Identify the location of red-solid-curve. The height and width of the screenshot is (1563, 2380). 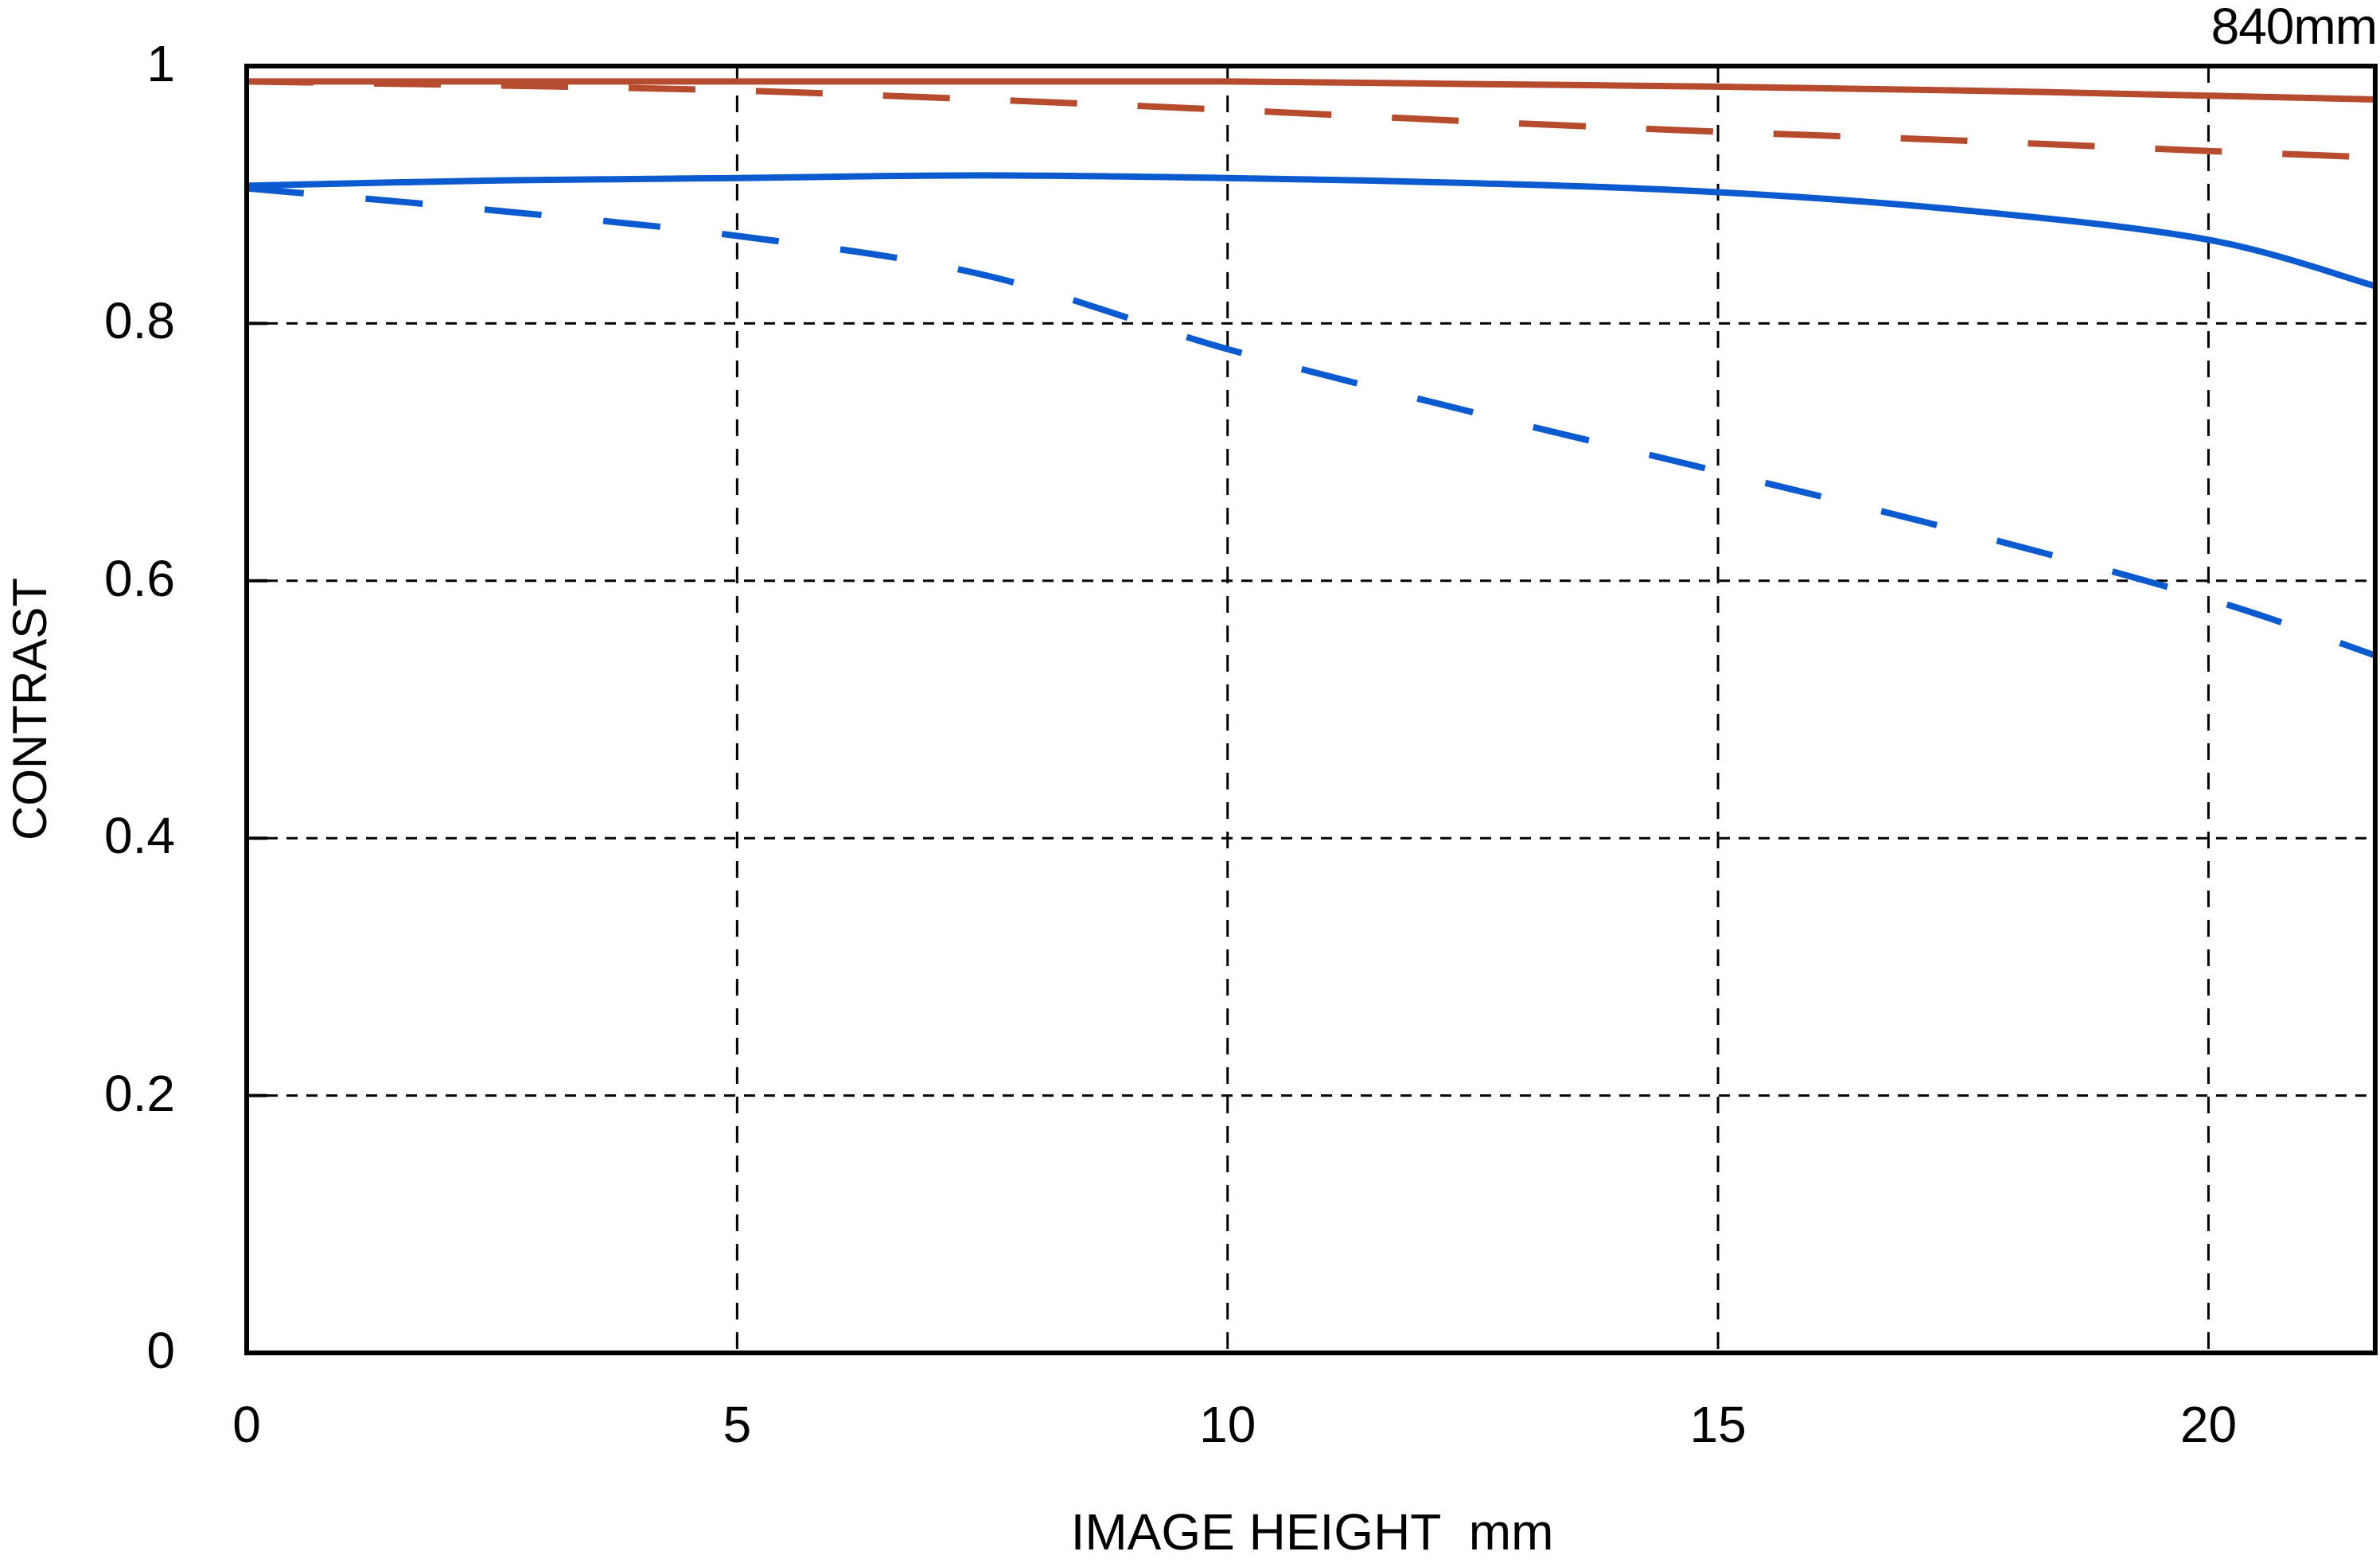
(1311, 91).